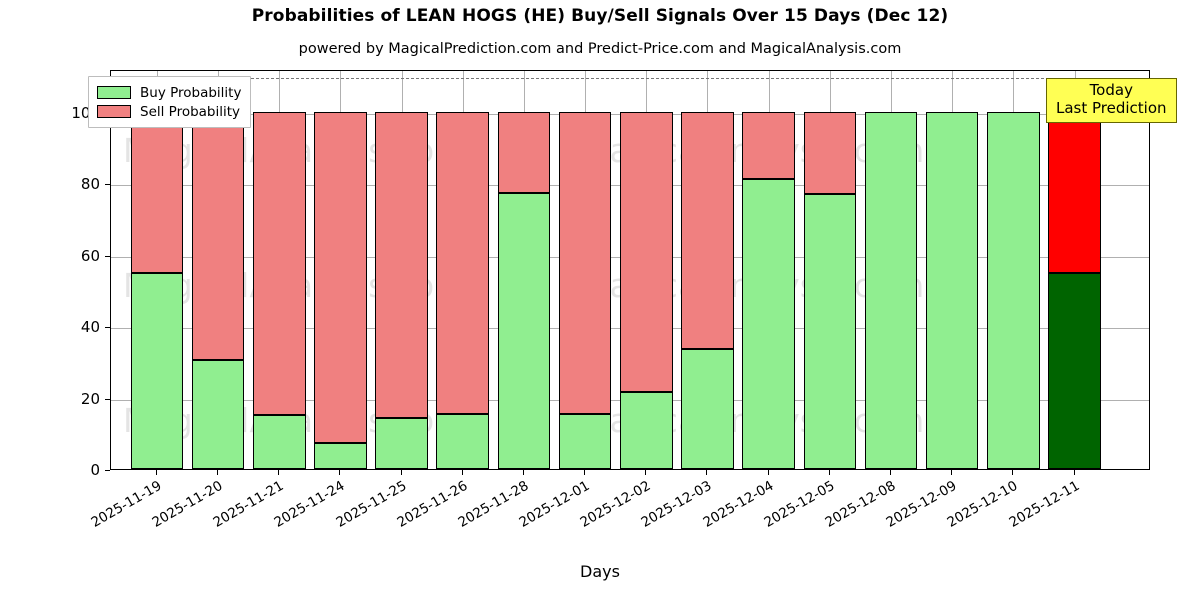 Image resolution: width=1200 pixels, height=600 pixels. What do you see at coordinates (191, 92) in the screenshot?
I see `legend-label-buy: Buy Probability` at bounding box center [191, 92].